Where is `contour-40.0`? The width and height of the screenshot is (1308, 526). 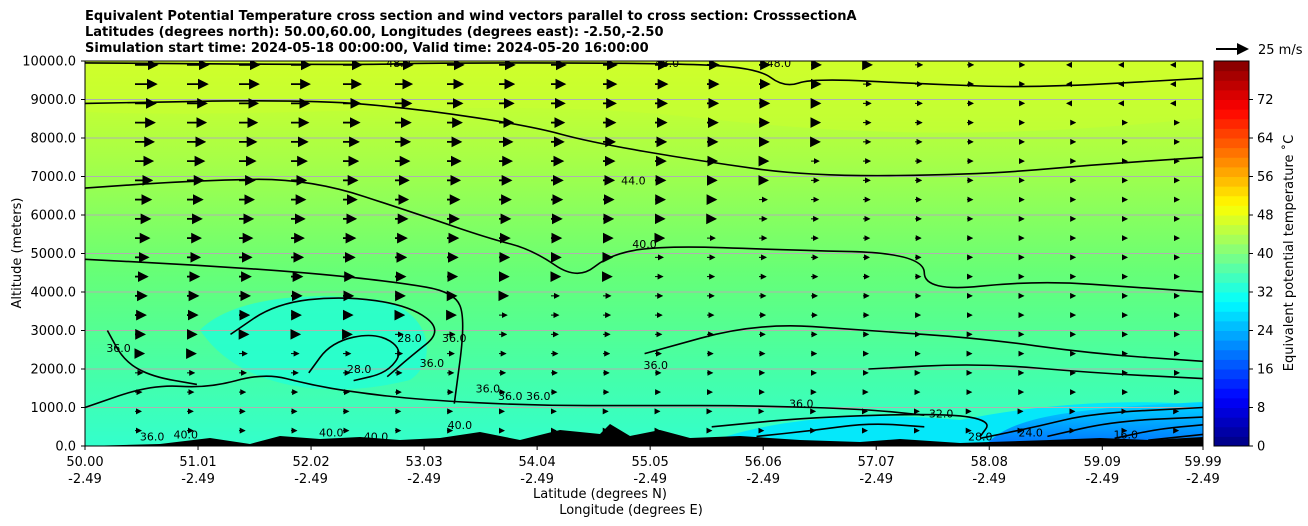
contour-40.0 is located at coordinates (274, 331).